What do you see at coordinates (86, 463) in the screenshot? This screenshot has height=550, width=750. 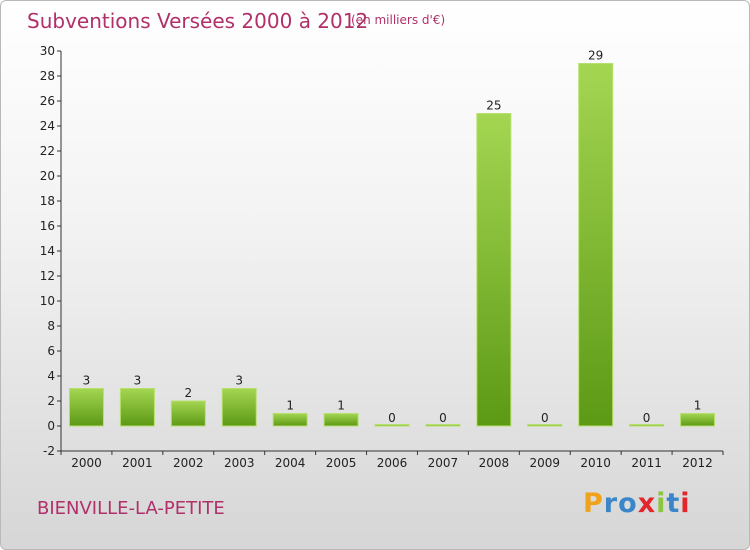 I see `x-tick-label-2000: 2000` at bounding box center [86, 463].